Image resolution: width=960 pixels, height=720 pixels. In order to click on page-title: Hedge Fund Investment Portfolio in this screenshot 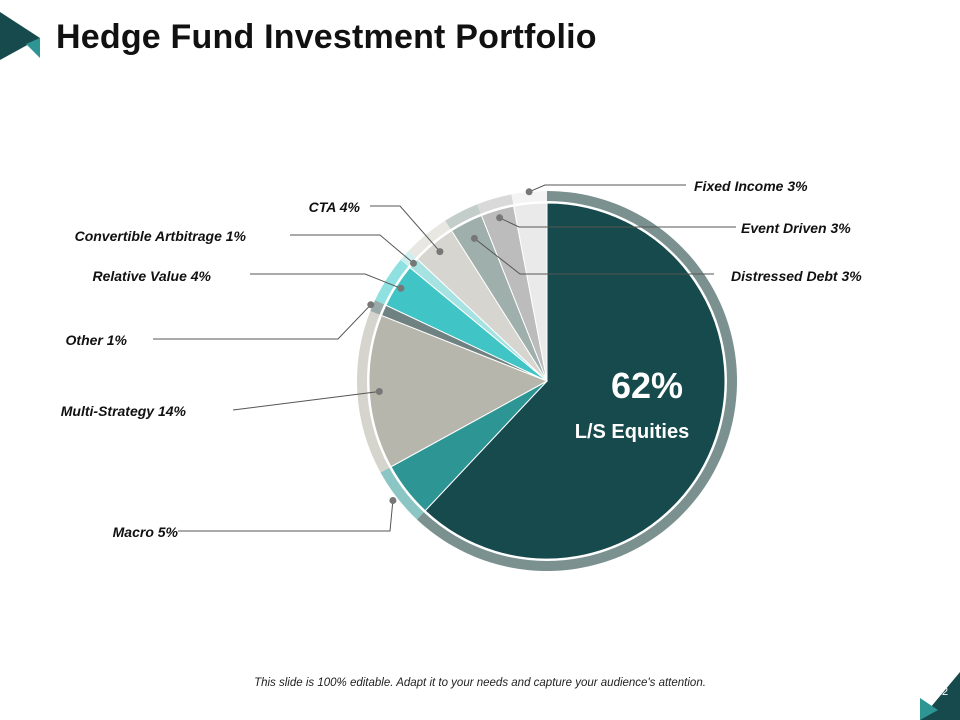, I will do `click(326, 37)`.